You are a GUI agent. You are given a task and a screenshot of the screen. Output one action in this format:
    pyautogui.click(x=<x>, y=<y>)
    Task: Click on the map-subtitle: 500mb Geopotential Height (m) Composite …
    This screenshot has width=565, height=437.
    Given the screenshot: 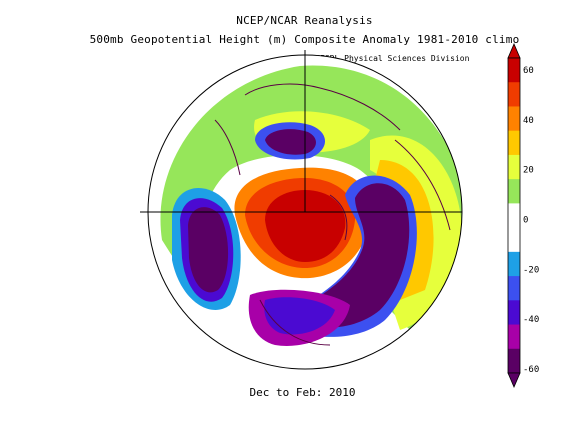 What is the action you would take?
    pyautogui.click(x=304, y=39)
    